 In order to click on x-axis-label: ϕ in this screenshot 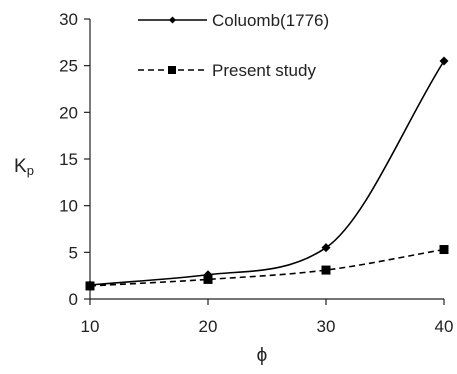, I will do `click(262, 355)`.